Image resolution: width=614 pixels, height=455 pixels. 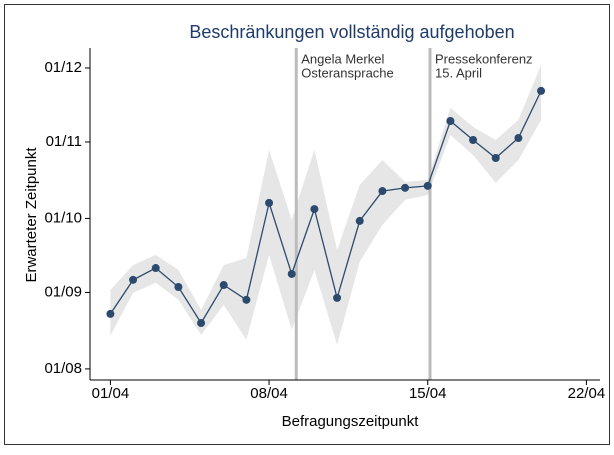 I want to click on x-tick-label: 01/04, so click(x=111, y=393).